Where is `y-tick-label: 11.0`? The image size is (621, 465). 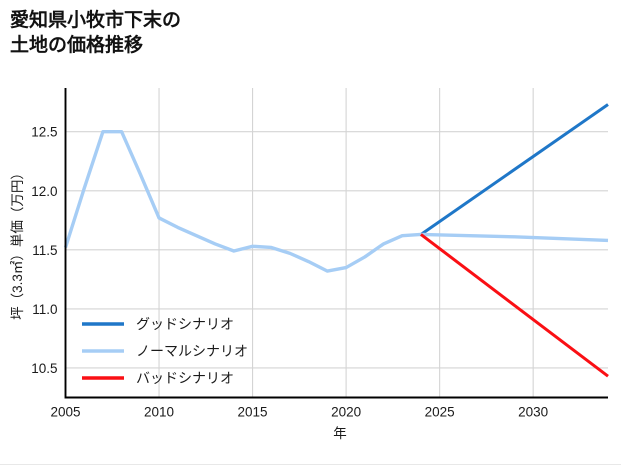 y-tick-label: 11.0 is located at coordinates (44, 309).